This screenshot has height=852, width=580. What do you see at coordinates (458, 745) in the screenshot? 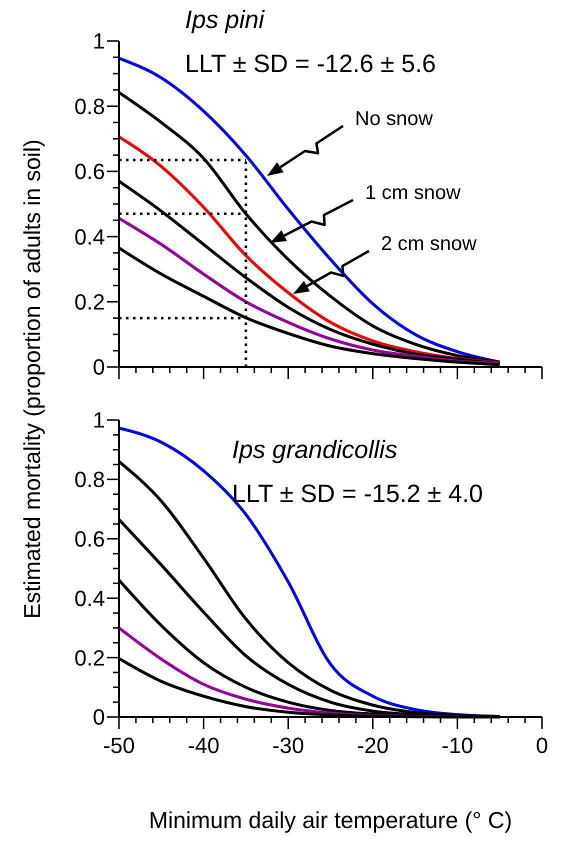
I see `x-tick-label: -10` at bounding box center [458, 745].